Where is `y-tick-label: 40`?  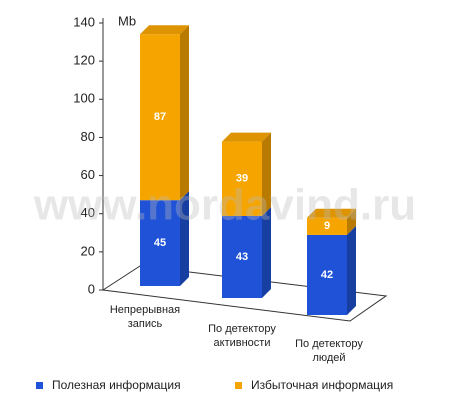 y-tick-label: 40 is located at coordinates (88, 212).